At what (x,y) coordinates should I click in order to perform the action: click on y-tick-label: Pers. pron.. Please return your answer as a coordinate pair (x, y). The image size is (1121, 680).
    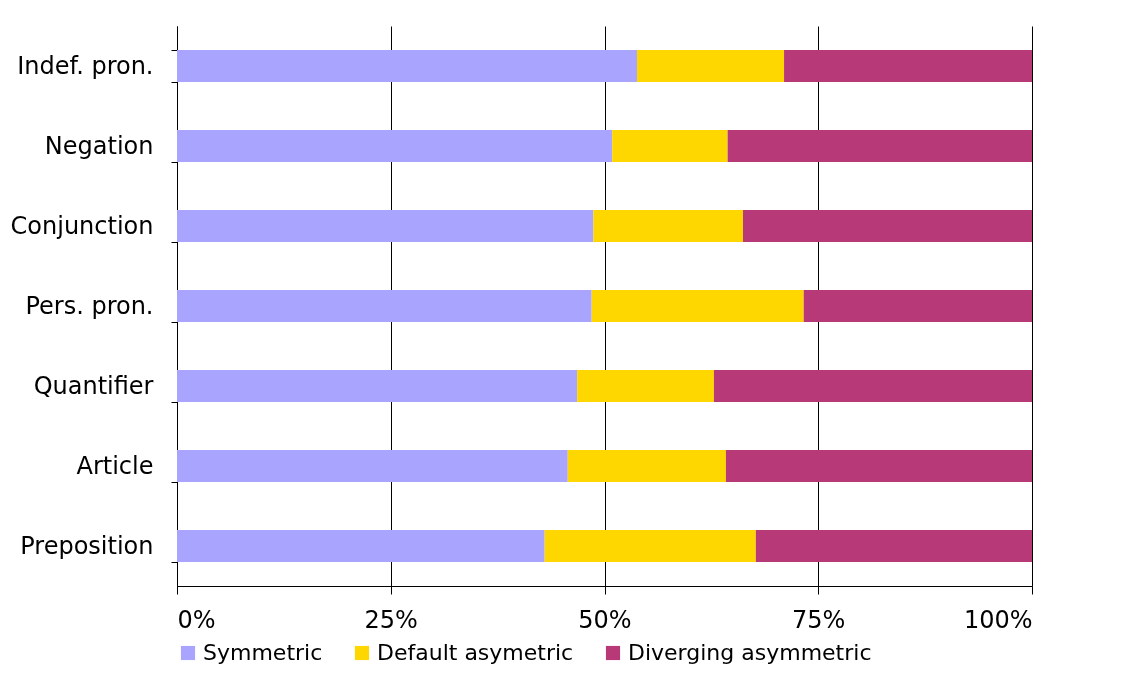
    Looking at the image, I should click on (89, 305).